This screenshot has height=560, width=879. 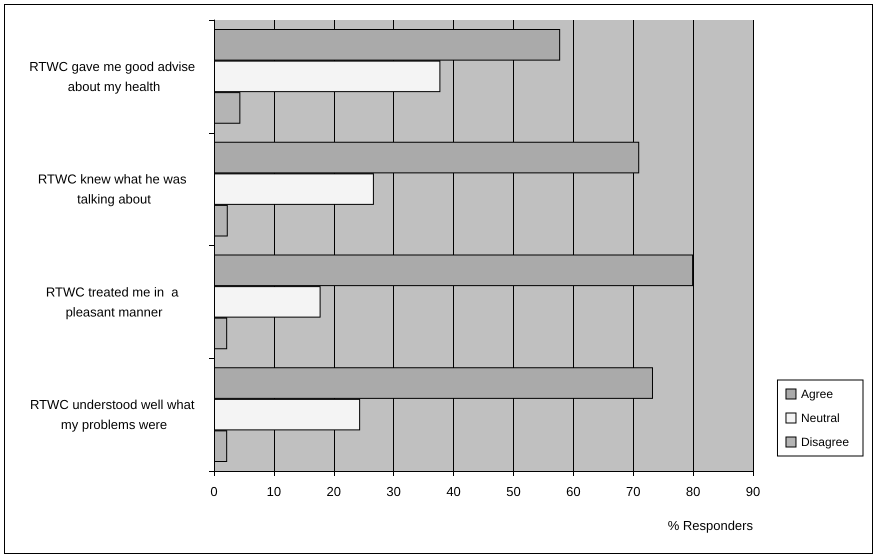 I want to click on x-tick-label: 70, so click(x=633, y=491).